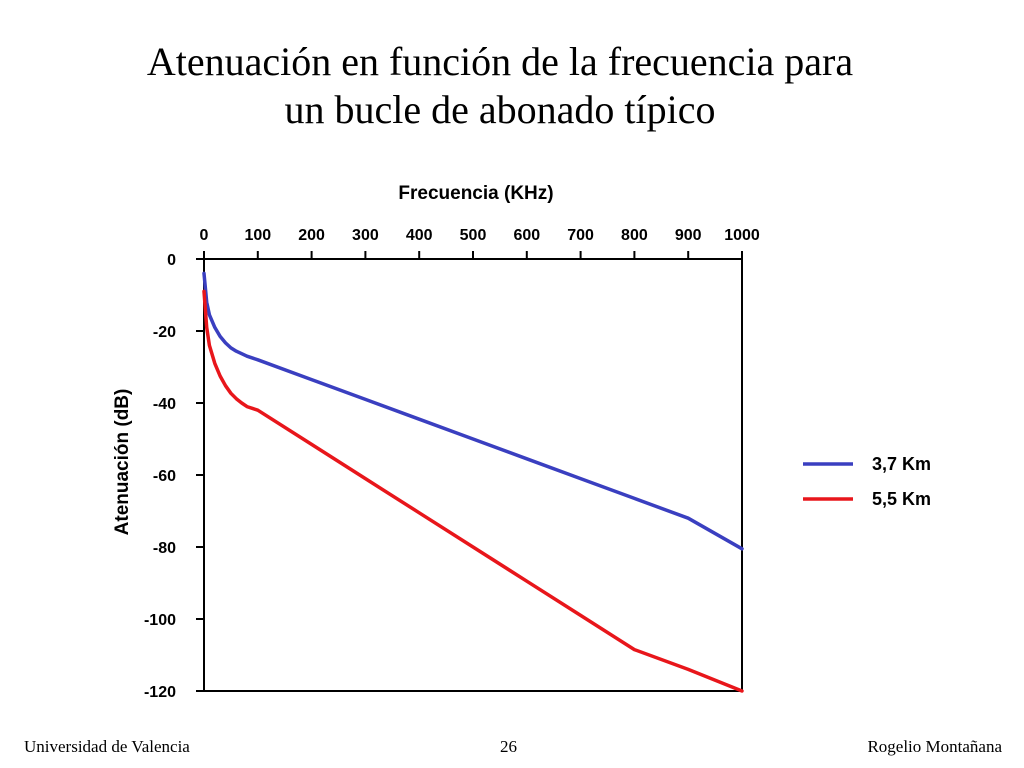 The image size is (1024, 768). Describe the element at coordinates (164, 404) in the screenshot. I see `y-tick-label: -40` at that location.